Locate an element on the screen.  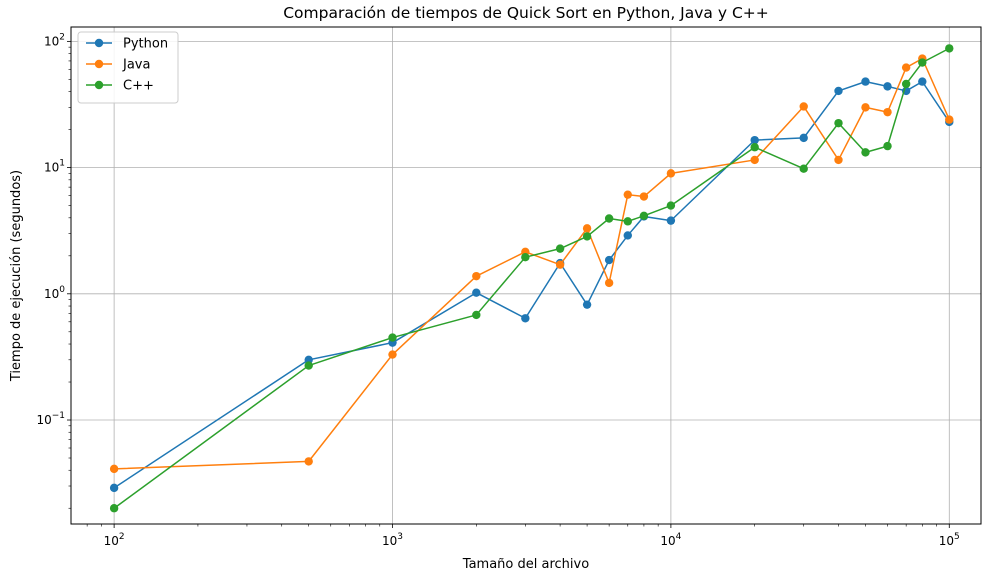
legend-label-java: Java is located at coordinates (136, 65).